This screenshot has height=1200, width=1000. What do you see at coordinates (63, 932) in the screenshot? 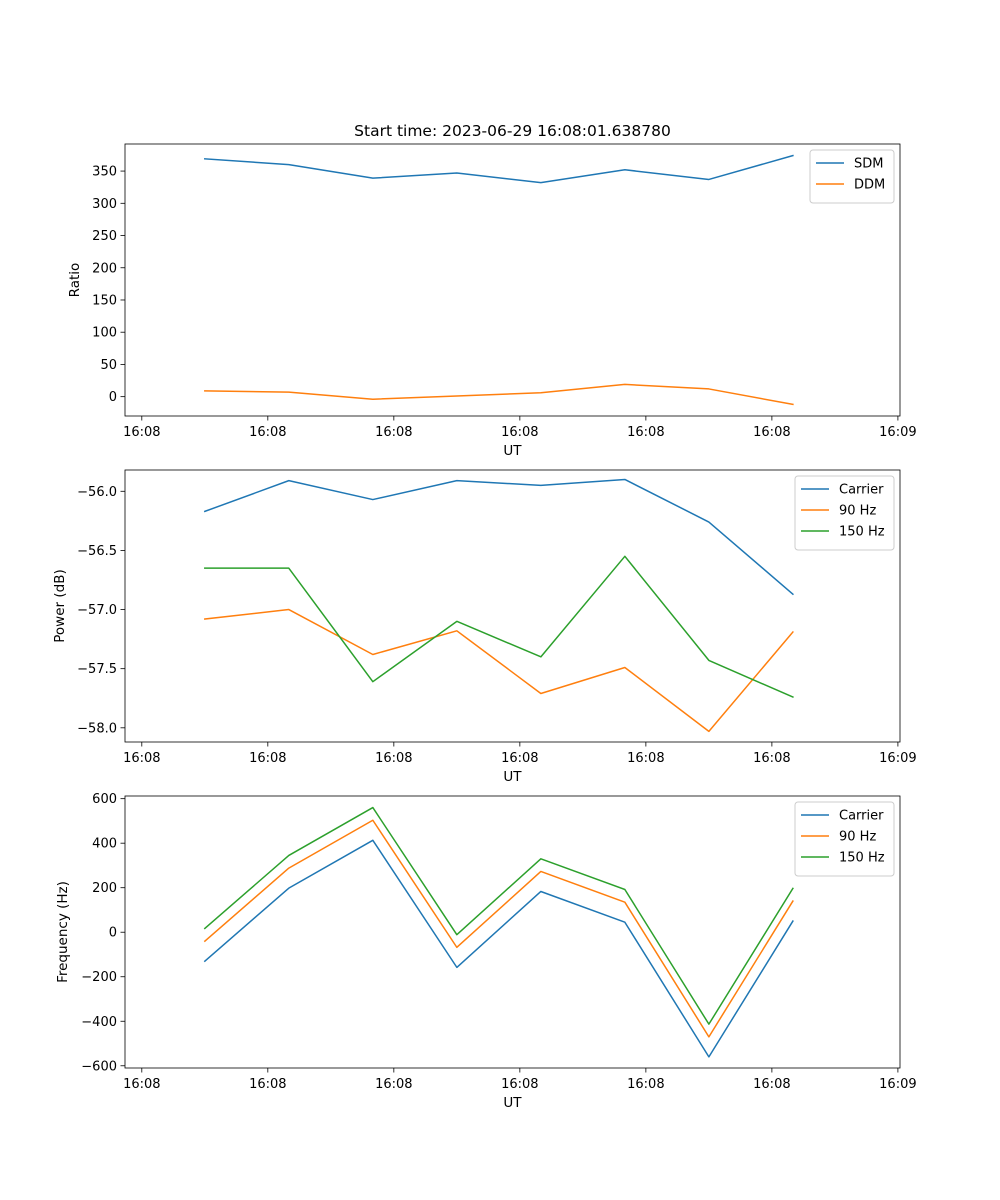
I see `y-axis-label: Frequency (Hz)` at bounding box center [63, 932].